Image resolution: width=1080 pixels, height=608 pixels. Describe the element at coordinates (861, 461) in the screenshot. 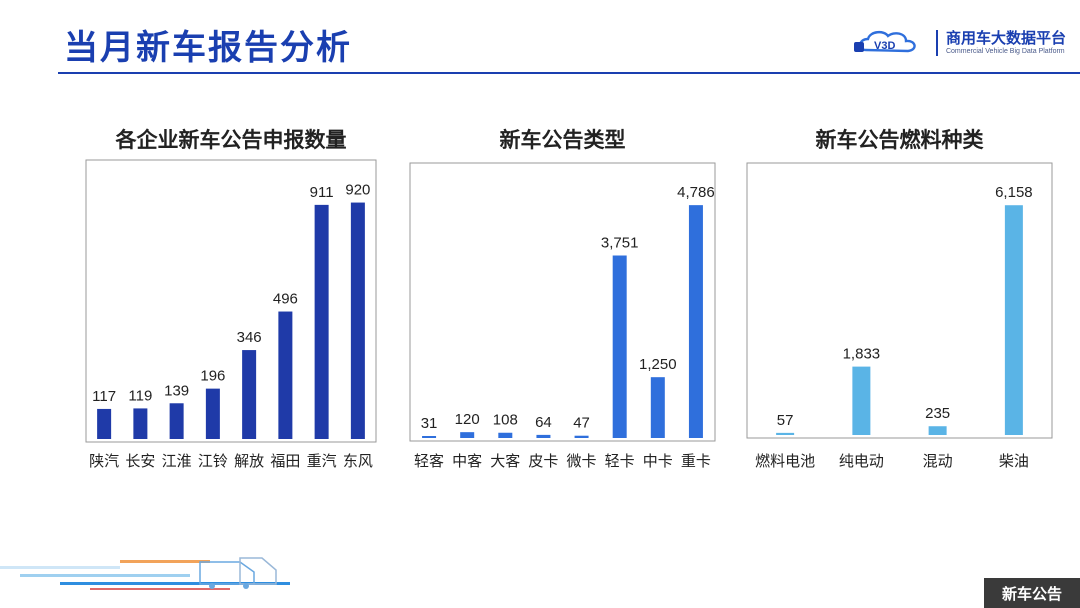

I see `chart3-category-label: 纯电动` at that location.